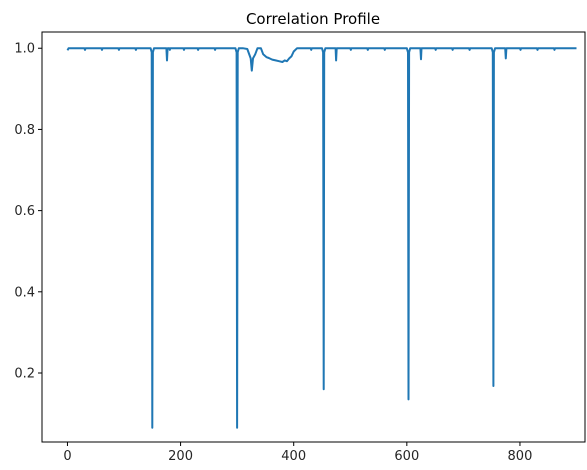 The width and height of the screenshot is (587, 470). What do you see at coordinates (24, 373) in the screenshot?
I see `y-tick-label: 0.2` at bounding box center [24, 373].